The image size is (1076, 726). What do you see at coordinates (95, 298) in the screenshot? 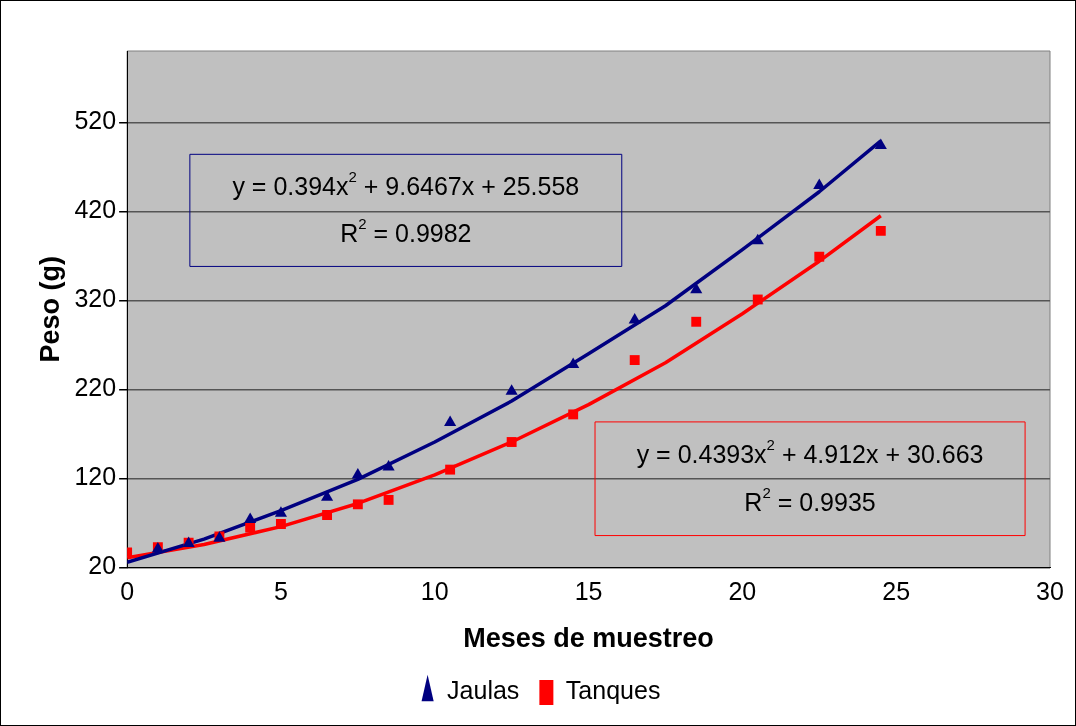
I see `y-tick-label: 320` at bounding box center [95, 298].